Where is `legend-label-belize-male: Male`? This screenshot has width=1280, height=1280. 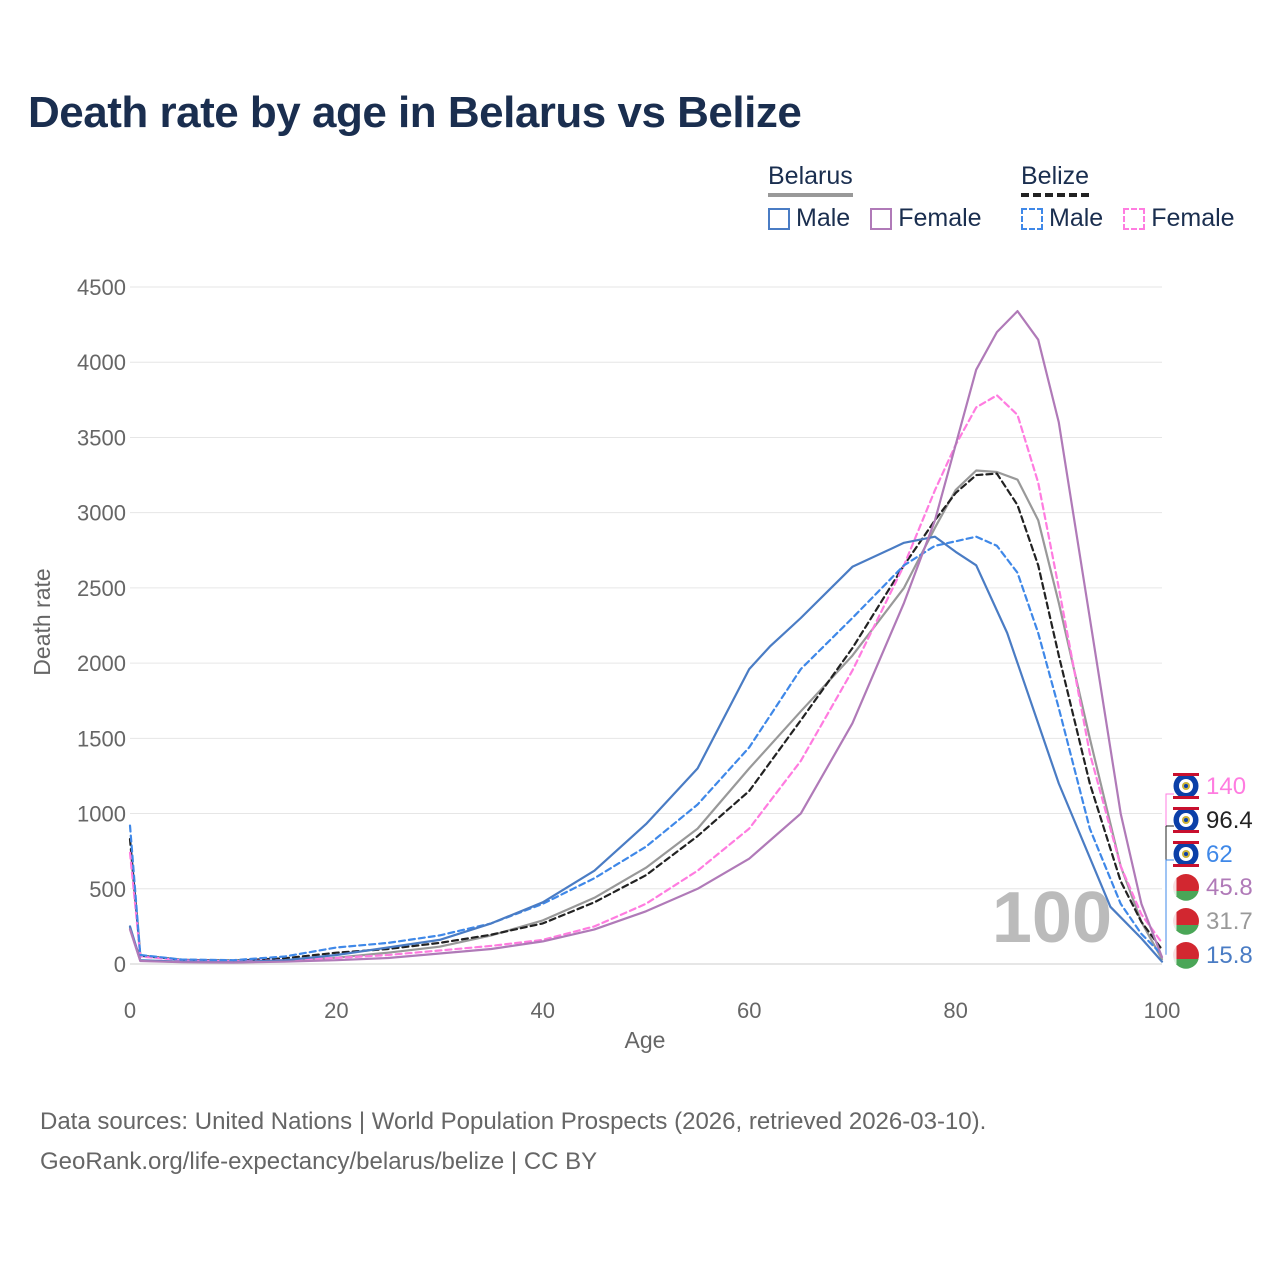 legend-label-belize-male: Male is located at coordinates (1076, 218).